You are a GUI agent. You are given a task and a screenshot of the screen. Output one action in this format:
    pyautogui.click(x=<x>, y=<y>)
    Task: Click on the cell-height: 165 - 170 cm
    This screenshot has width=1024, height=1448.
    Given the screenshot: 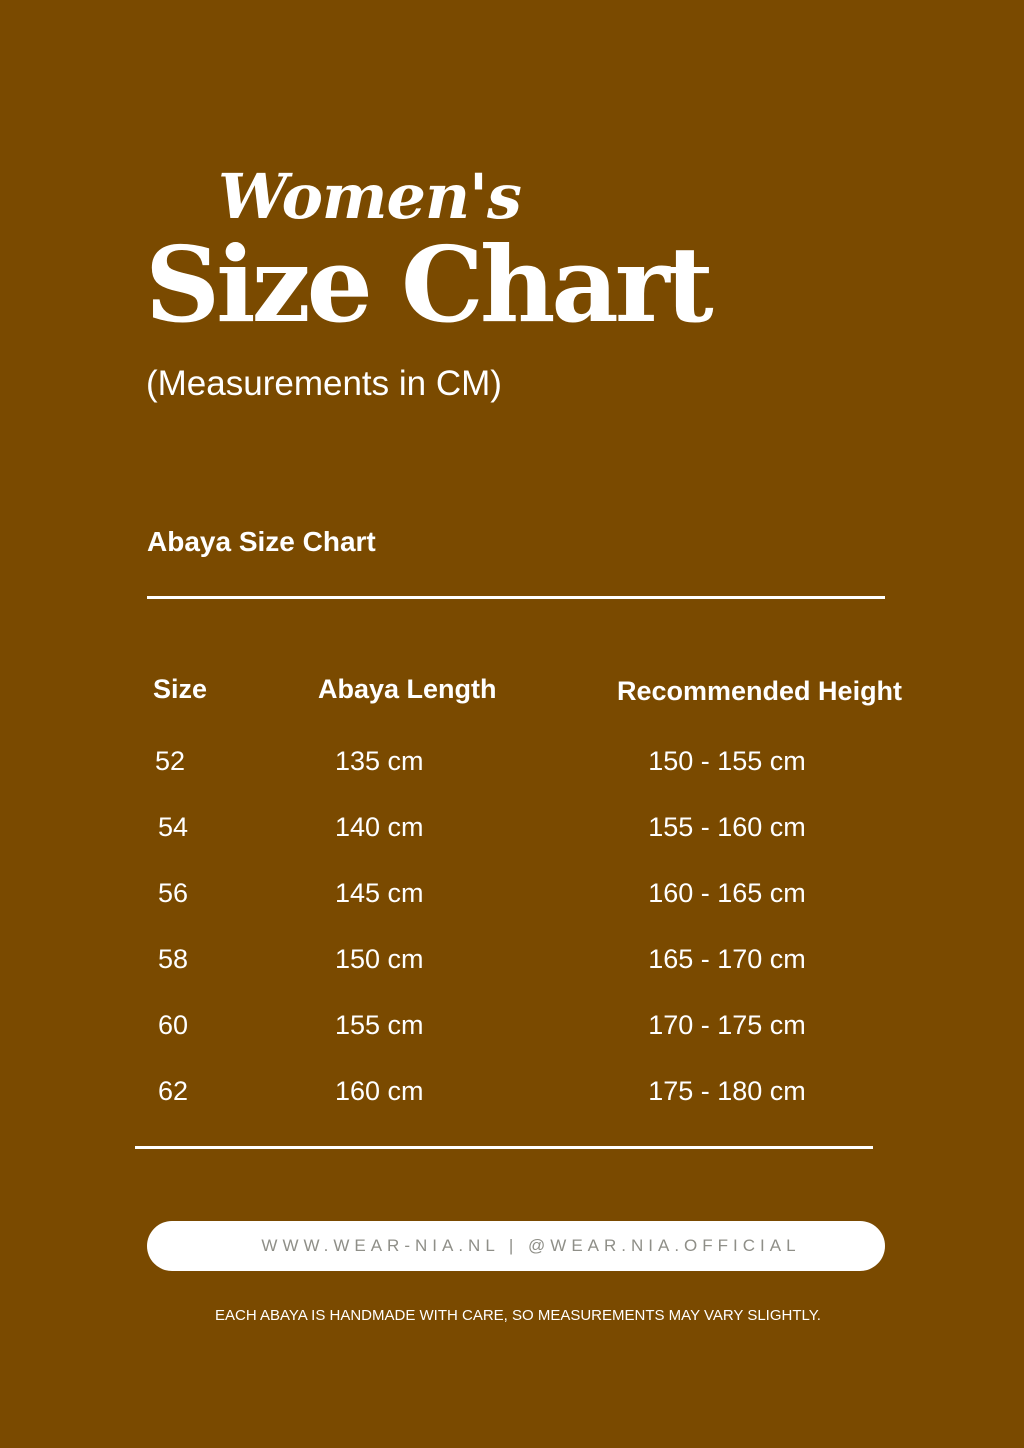 What is the action you would take?
    pyautogui.click(x=727, y=959)
    